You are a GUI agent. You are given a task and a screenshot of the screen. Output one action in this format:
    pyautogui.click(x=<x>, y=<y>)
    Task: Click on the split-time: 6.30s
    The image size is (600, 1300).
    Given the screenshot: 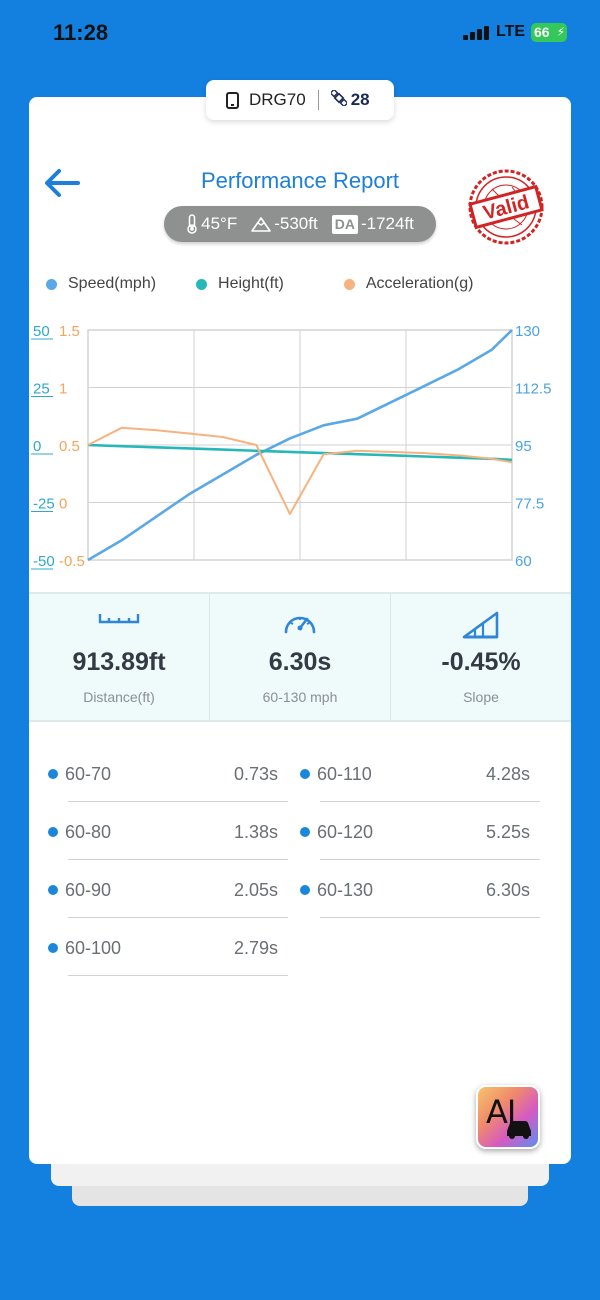 What is the action you would take?
    pyautogui.click(x=507, y=890)
    